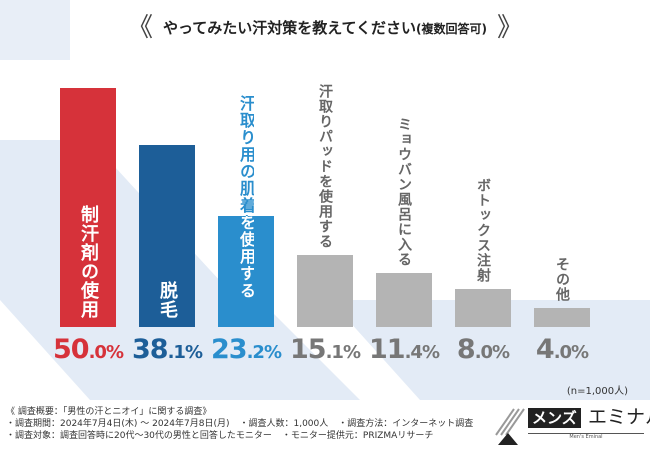 The width and height of the screenshot is (650, 450). What do you see at coordinates (284, 424) in the screenshot?
I see `note-count: ・調査人数：1,000人` at bounding box center [284, 424].